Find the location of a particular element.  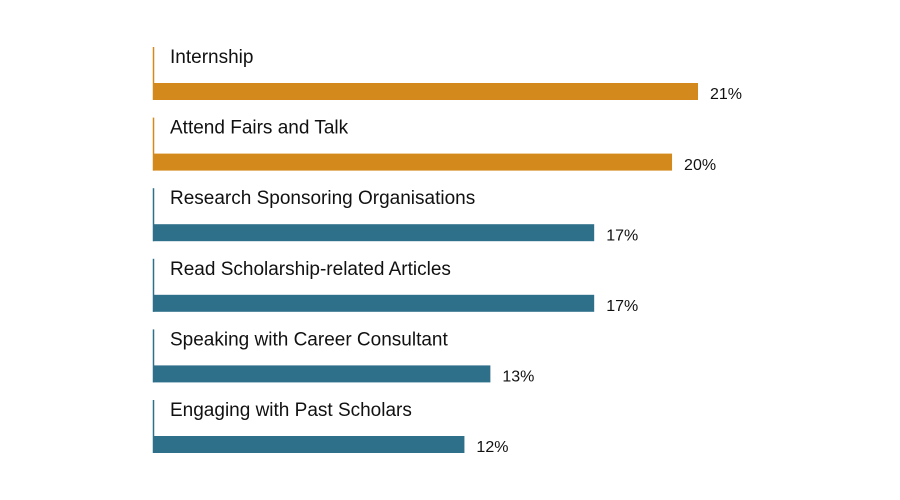

category-label: Attend Fairs and Talk is located at coordinates (259, 128).